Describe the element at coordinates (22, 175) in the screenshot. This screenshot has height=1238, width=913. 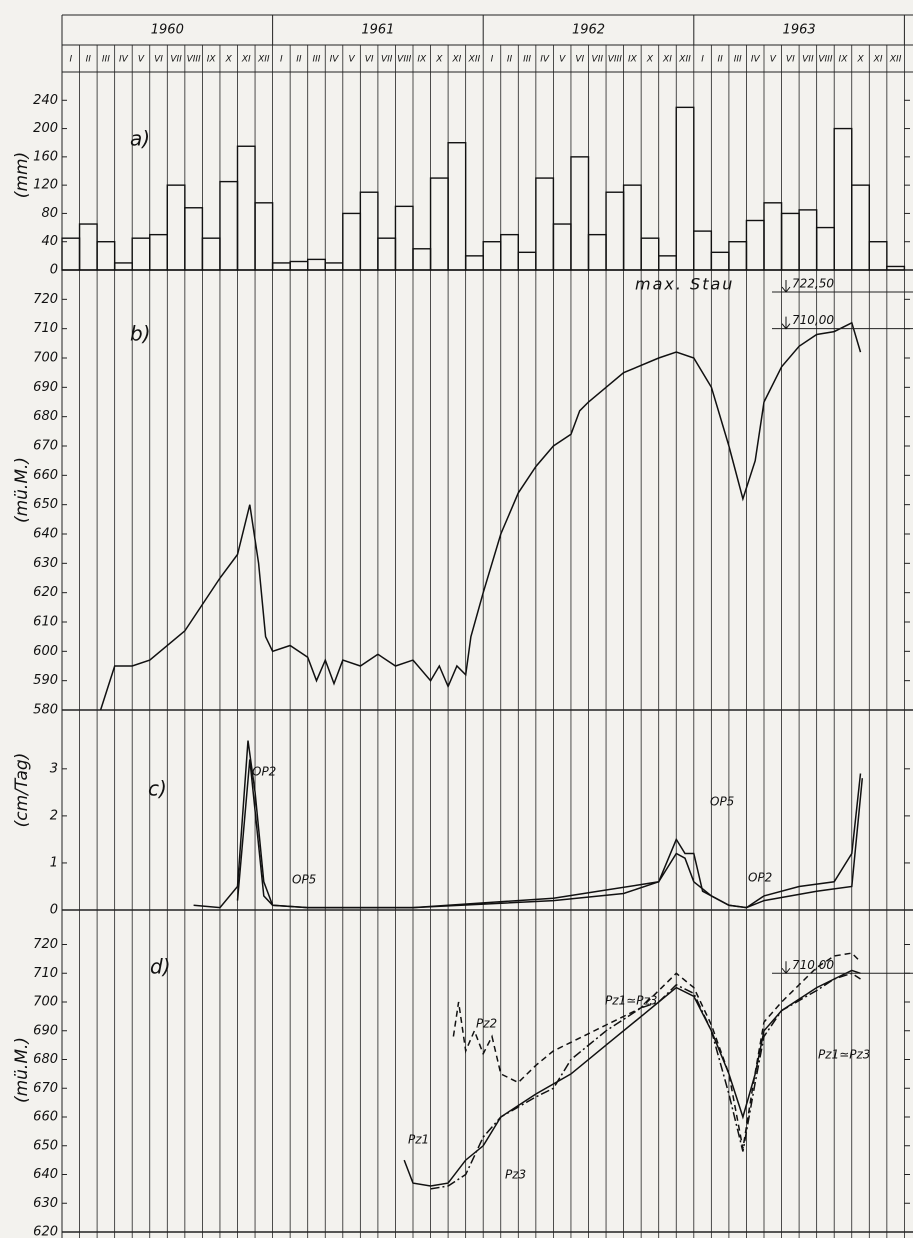
I see `y-axis-title: (mm)` at that location.